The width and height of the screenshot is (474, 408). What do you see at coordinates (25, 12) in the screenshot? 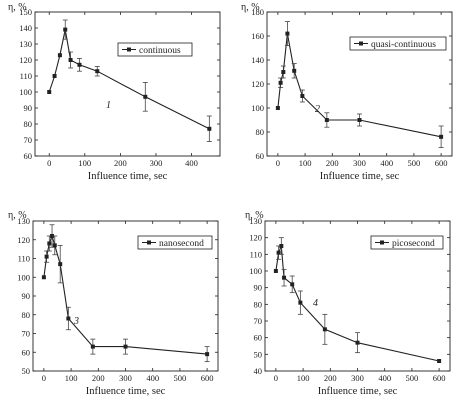
I see `y-tick-label: 150` at bounding box center [25, 12].